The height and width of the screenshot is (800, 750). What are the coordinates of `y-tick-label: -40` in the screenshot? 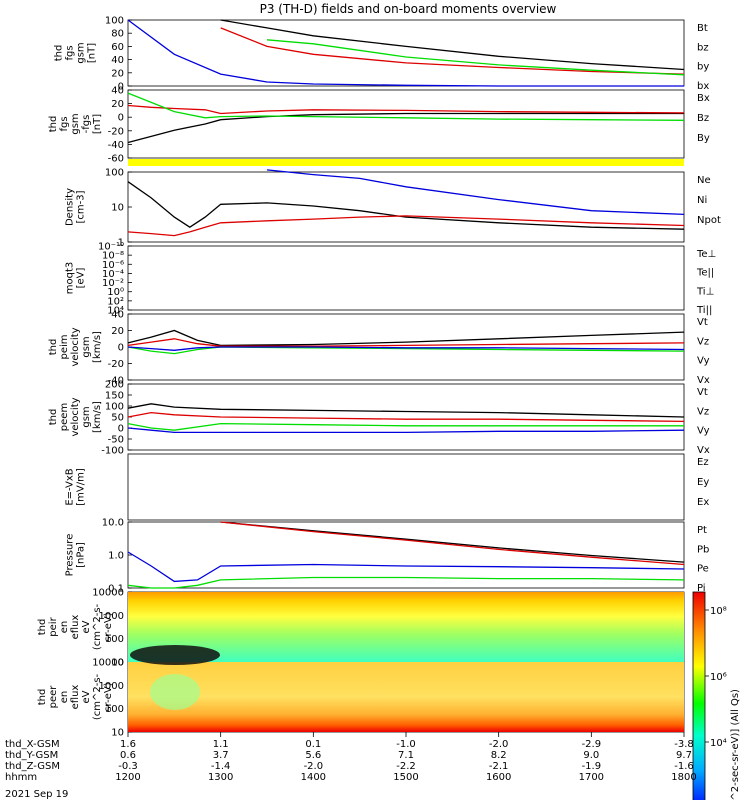 It's located at (116, 145).